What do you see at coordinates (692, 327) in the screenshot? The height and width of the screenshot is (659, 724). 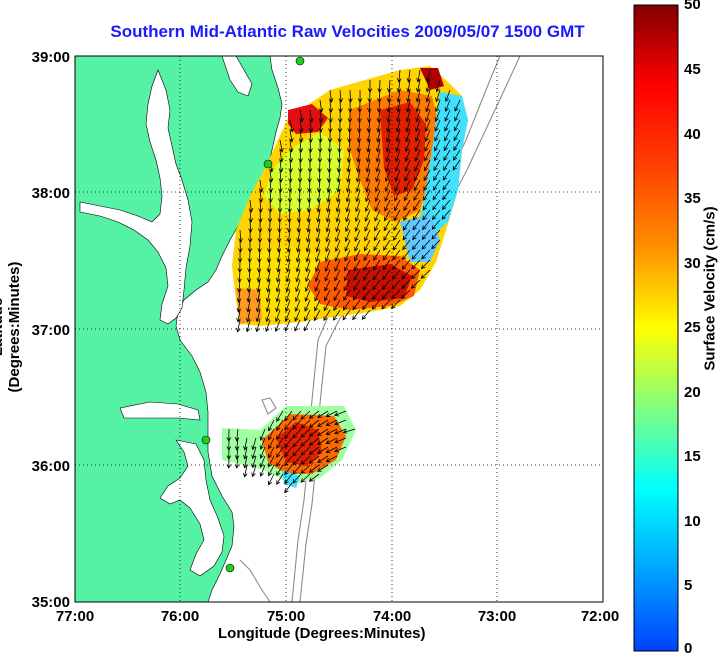 I see `colorbar-tick: 25` at bounding box center [692, 327].